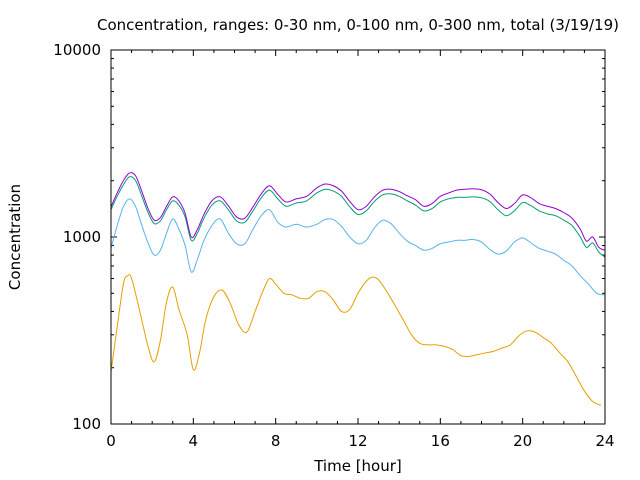 Image resolution: width=640 pixels, height=480 pixels. What do you see at coordinates (77, 50) in the screenshot?
I see `y-tick-label-2: 10000` at bounding box center [77, 50].